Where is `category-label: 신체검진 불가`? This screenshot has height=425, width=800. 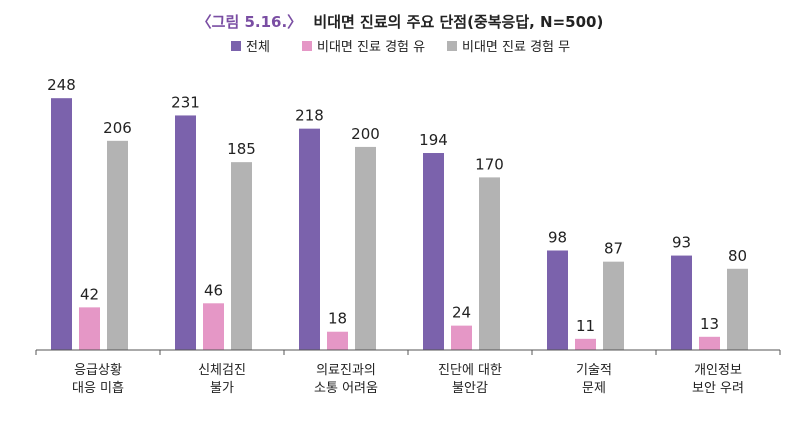 category-label: 신체검진 불가 is located at coordinates (222, 379).